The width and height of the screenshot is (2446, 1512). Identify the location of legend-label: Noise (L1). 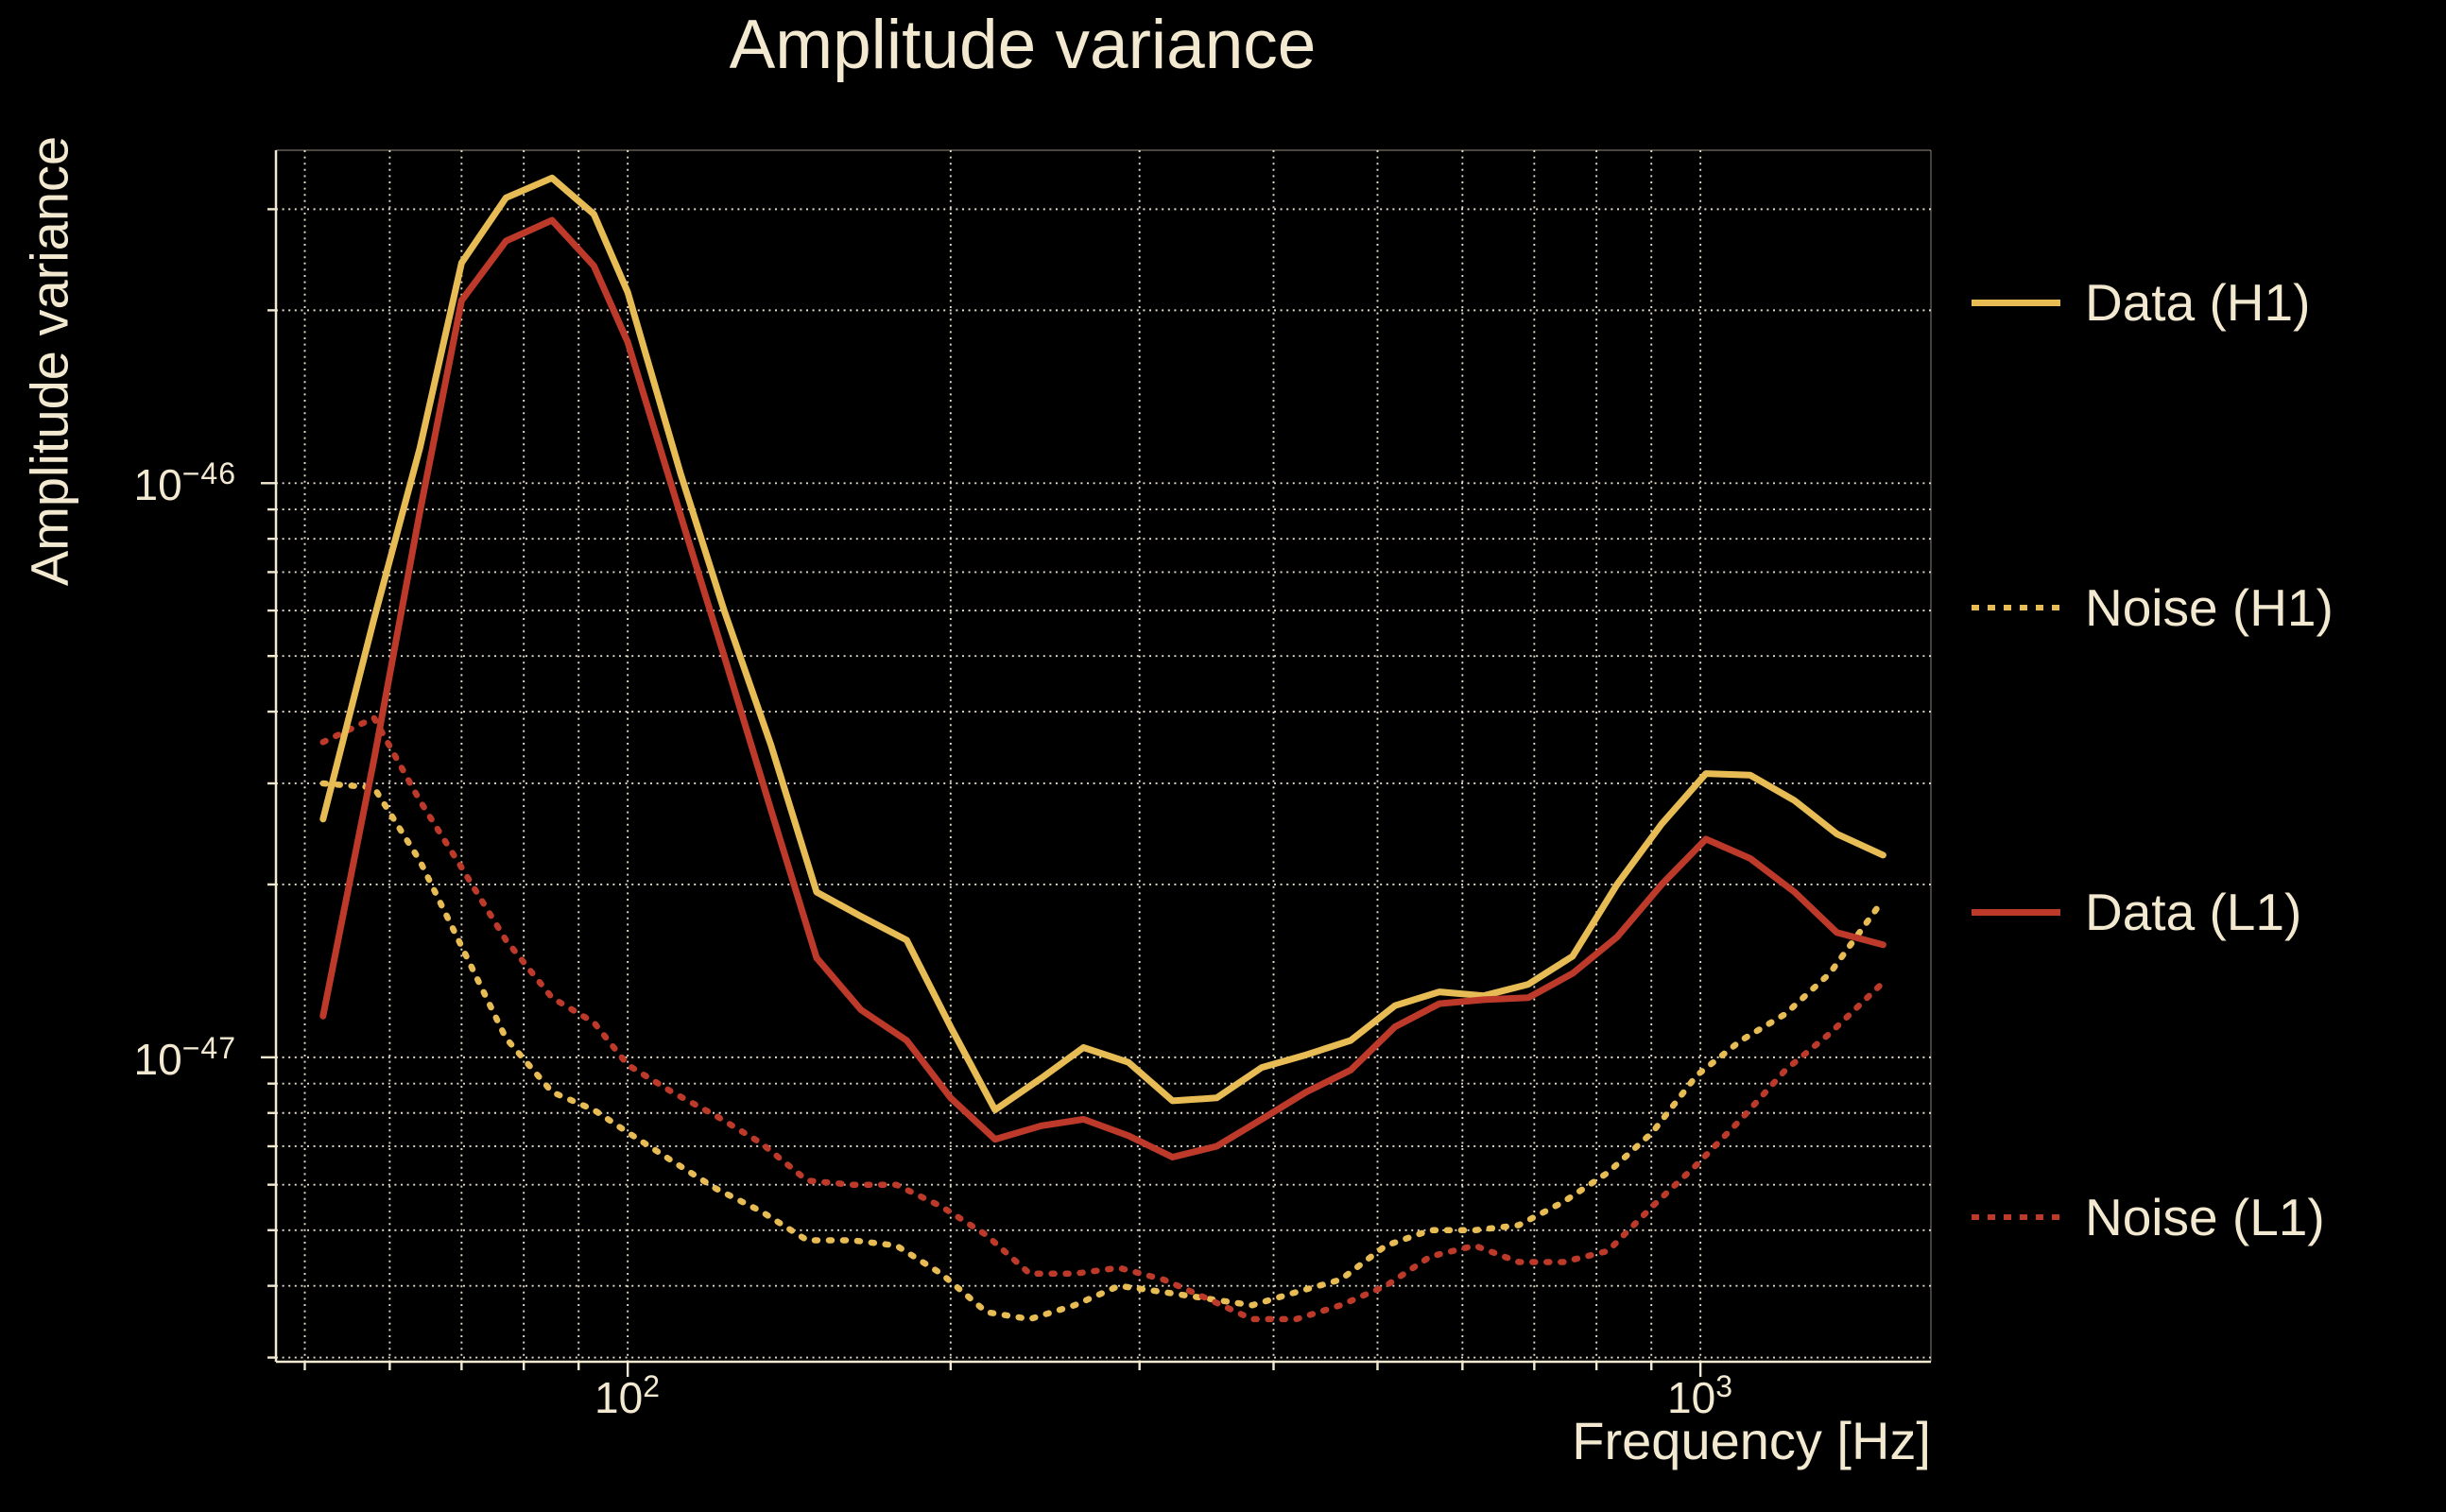
(2205, 1217).